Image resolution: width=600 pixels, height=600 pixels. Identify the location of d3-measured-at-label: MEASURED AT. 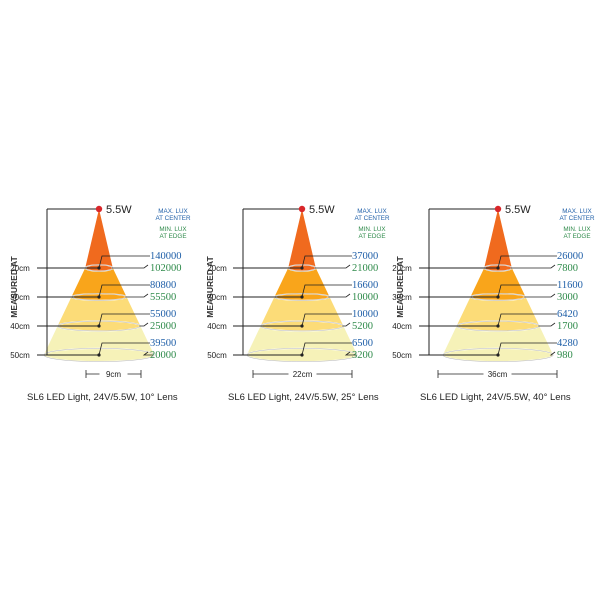
(400, 286).